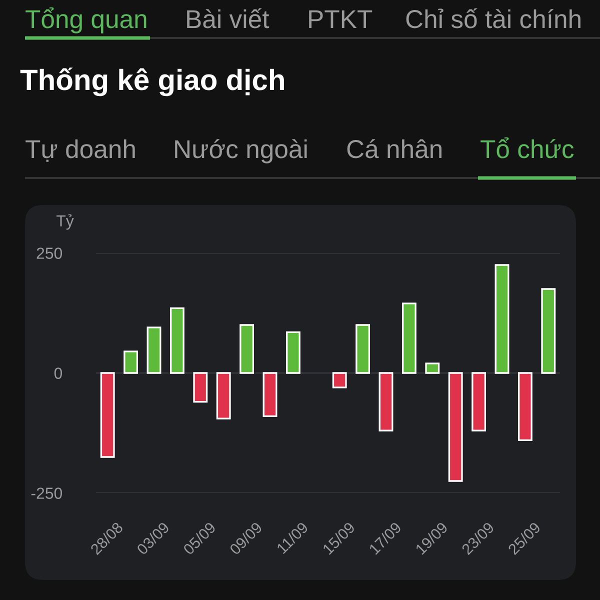 The width and height of the screenshot is (600, 600). What do you see at coordinates (527, 147) in the screenshot?
I see `text: Tổ chức` at bounding box center [527, 147].